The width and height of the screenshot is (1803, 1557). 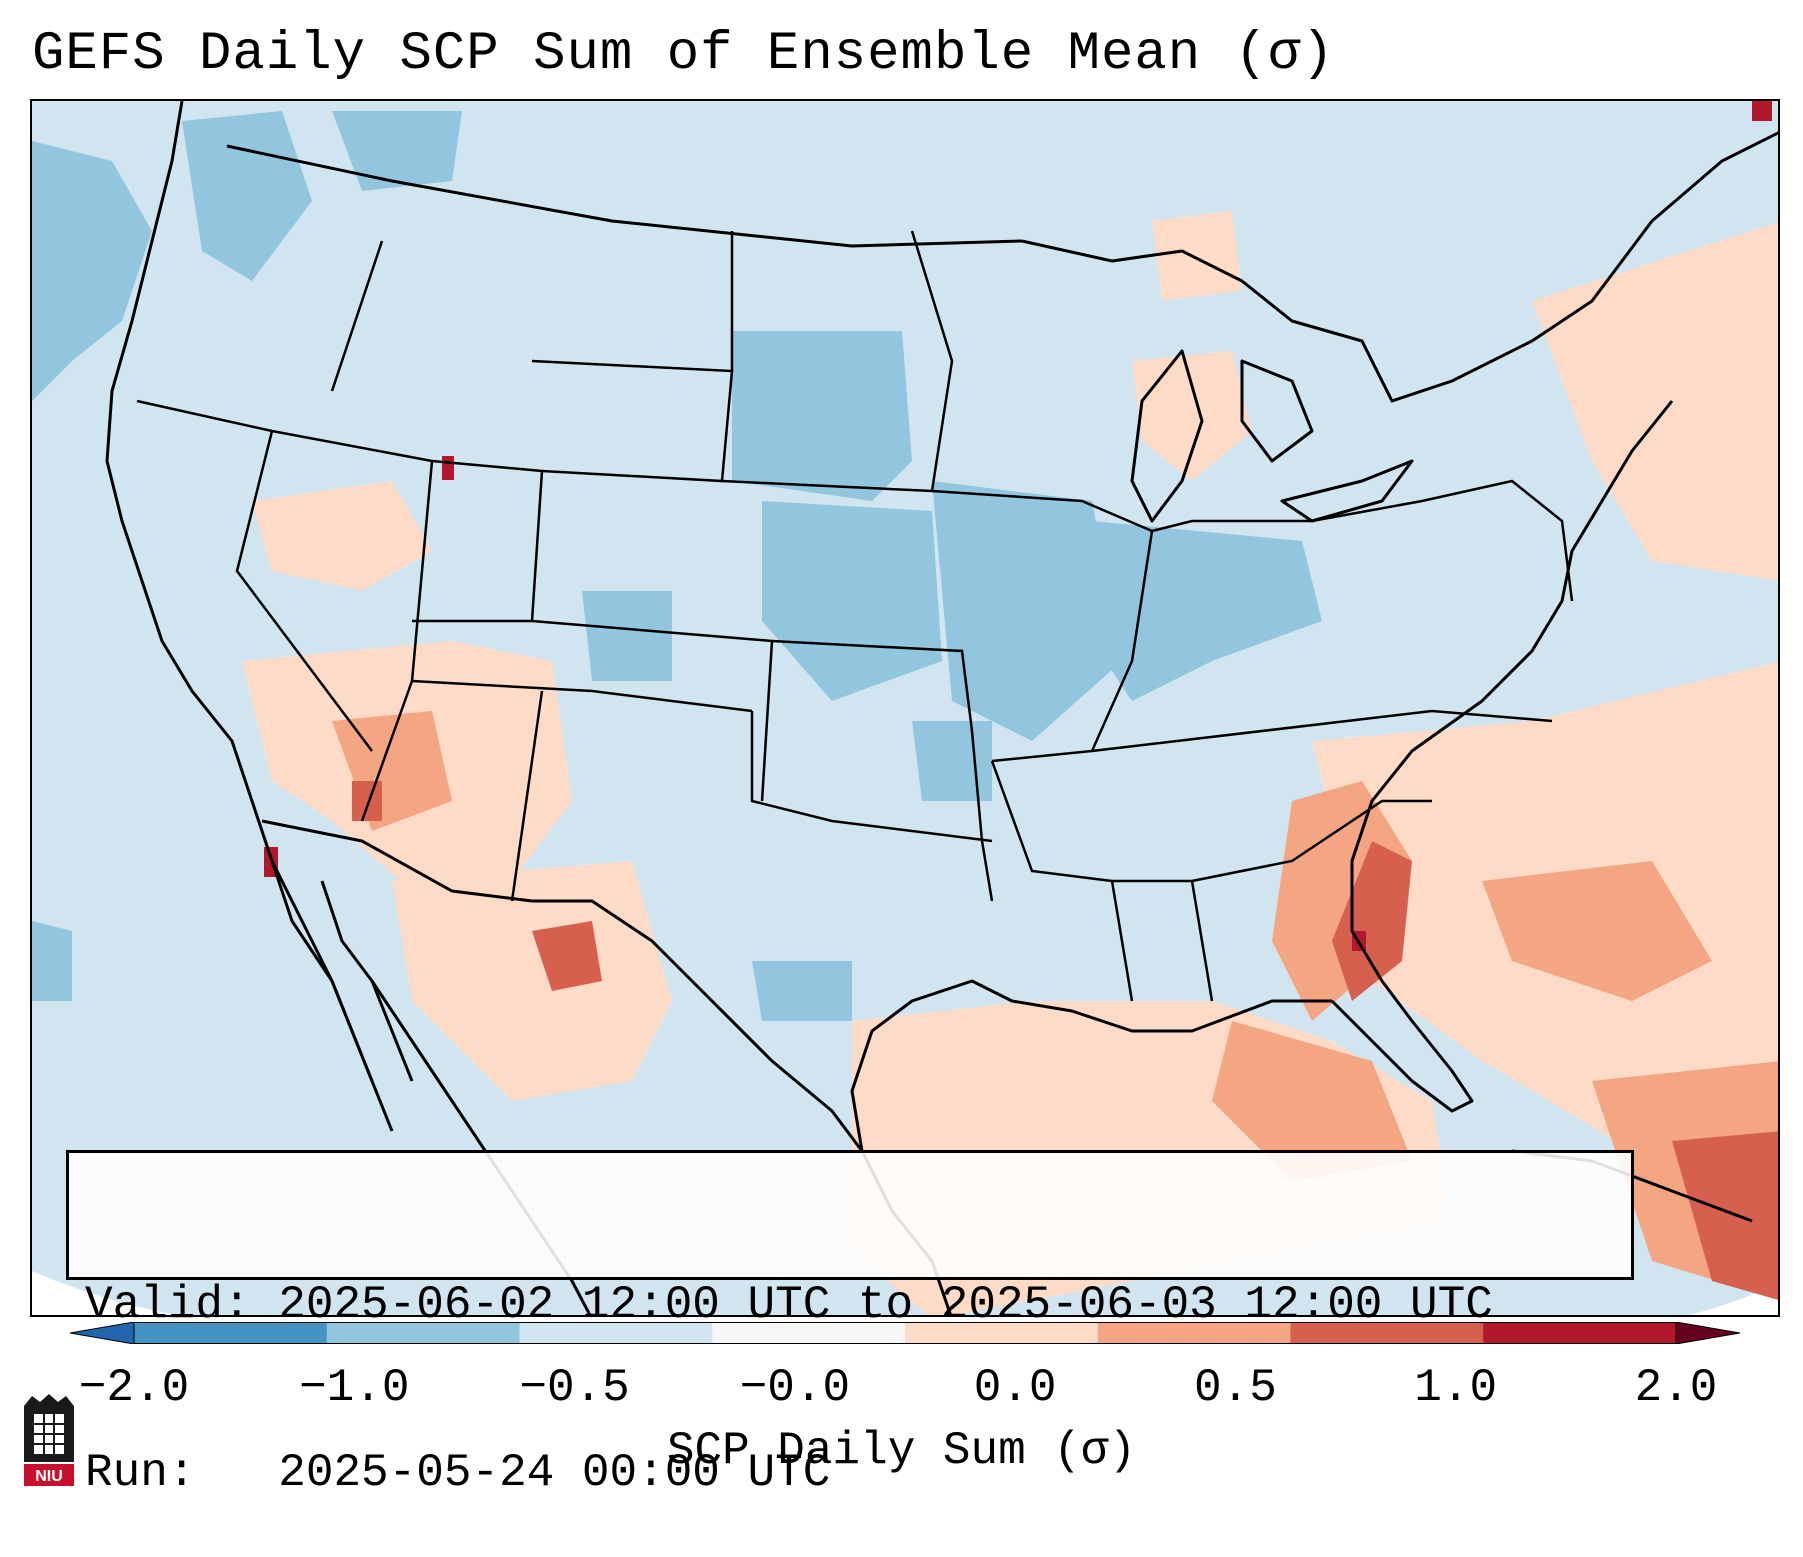 What do you see at coordinates (1372, 921) in the screenshot?
I see `dark-red-florida` at bounding box center [1372, 921].